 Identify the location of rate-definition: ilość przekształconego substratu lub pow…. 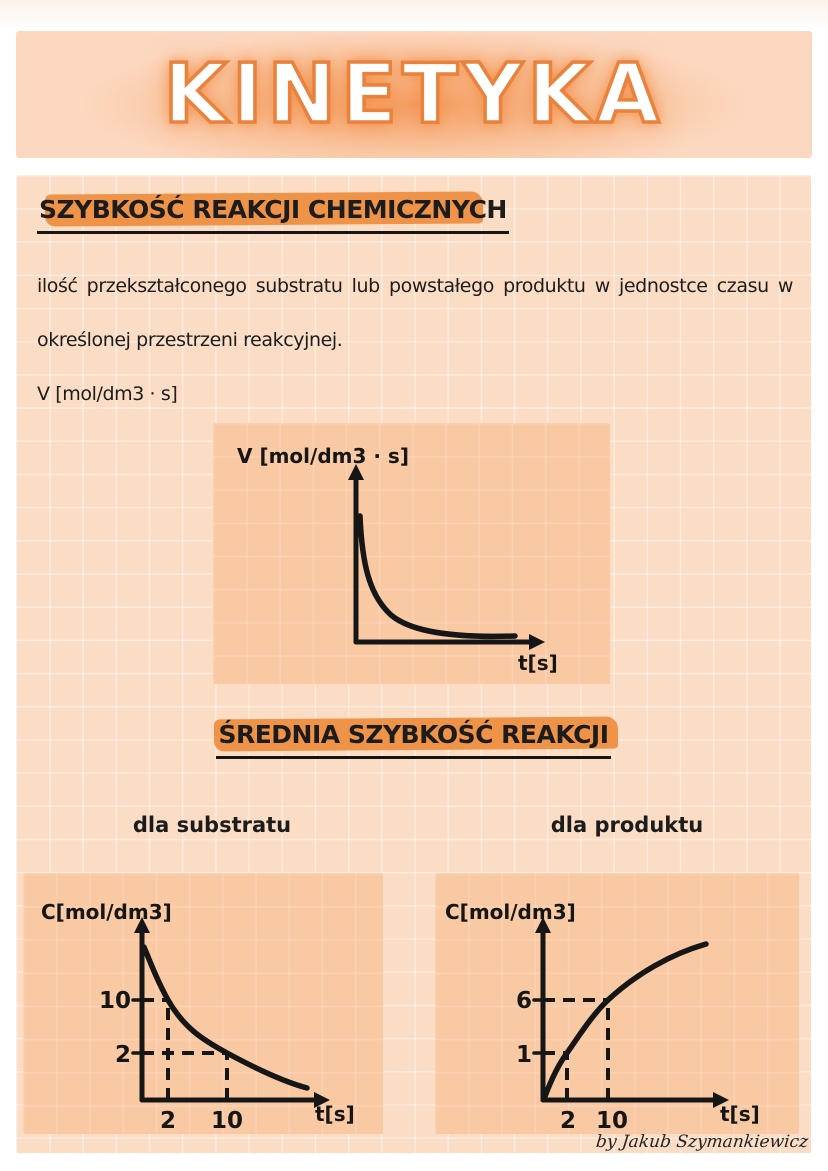
(415, 340).